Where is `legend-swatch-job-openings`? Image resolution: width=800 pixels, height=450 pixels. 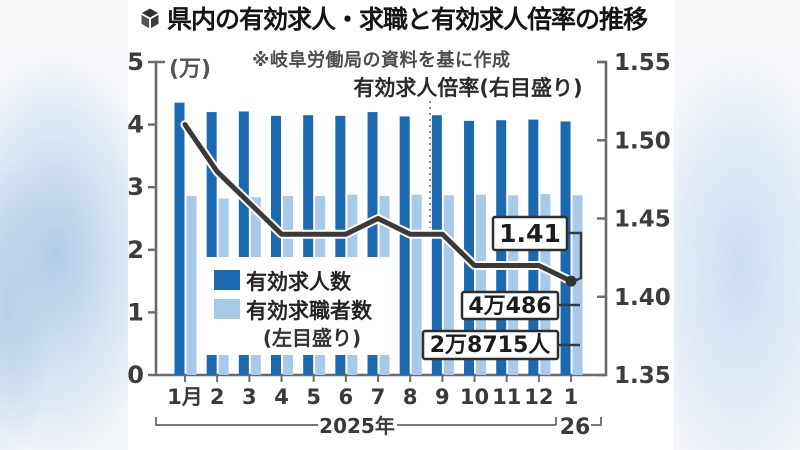
legend-swatch-job-openings is located at coordinates (227, 280).